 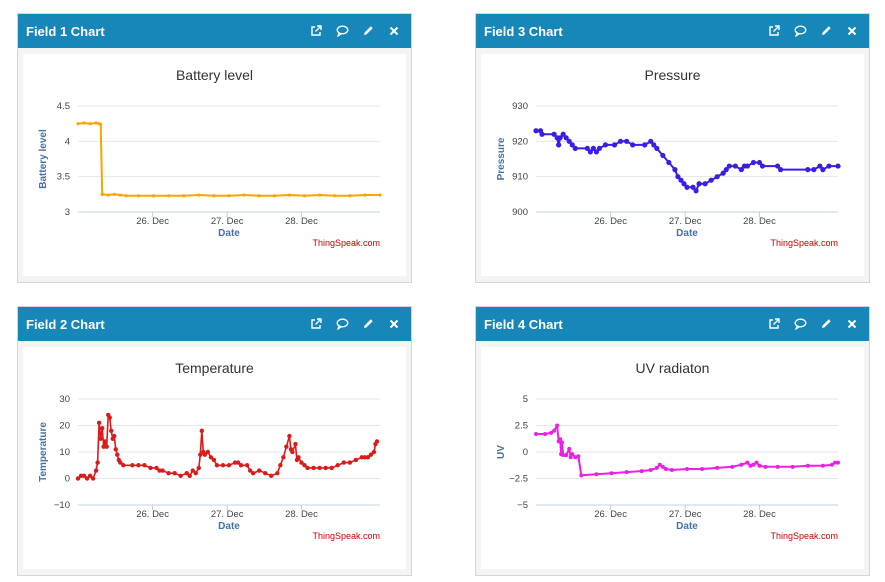 What do you see at coordinates (67, 479) in the screenshot?
I see `y-tick-label: 0` at bounding box center [67, 479].